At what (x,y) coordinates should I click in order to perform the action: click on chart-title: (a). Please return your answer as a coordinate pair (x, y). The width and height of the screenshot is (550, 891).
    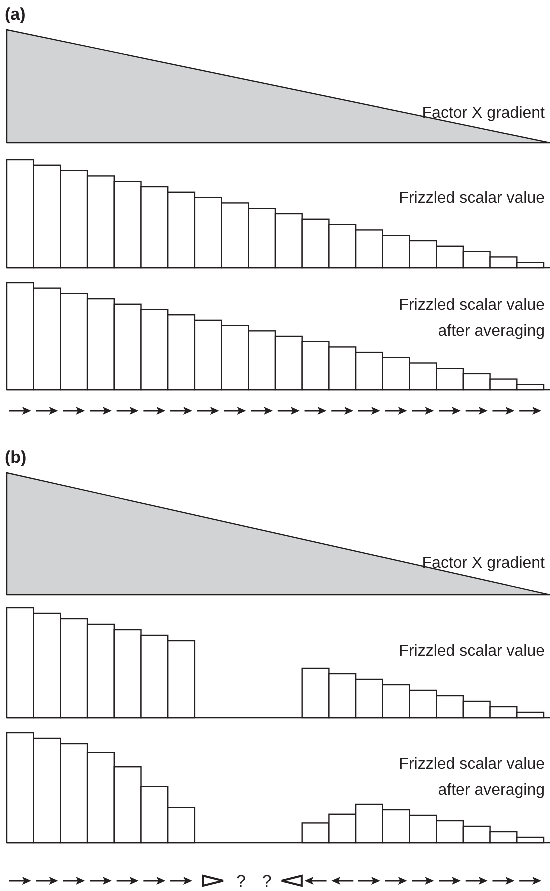
    Looking at the image, I should click on (15, 14).